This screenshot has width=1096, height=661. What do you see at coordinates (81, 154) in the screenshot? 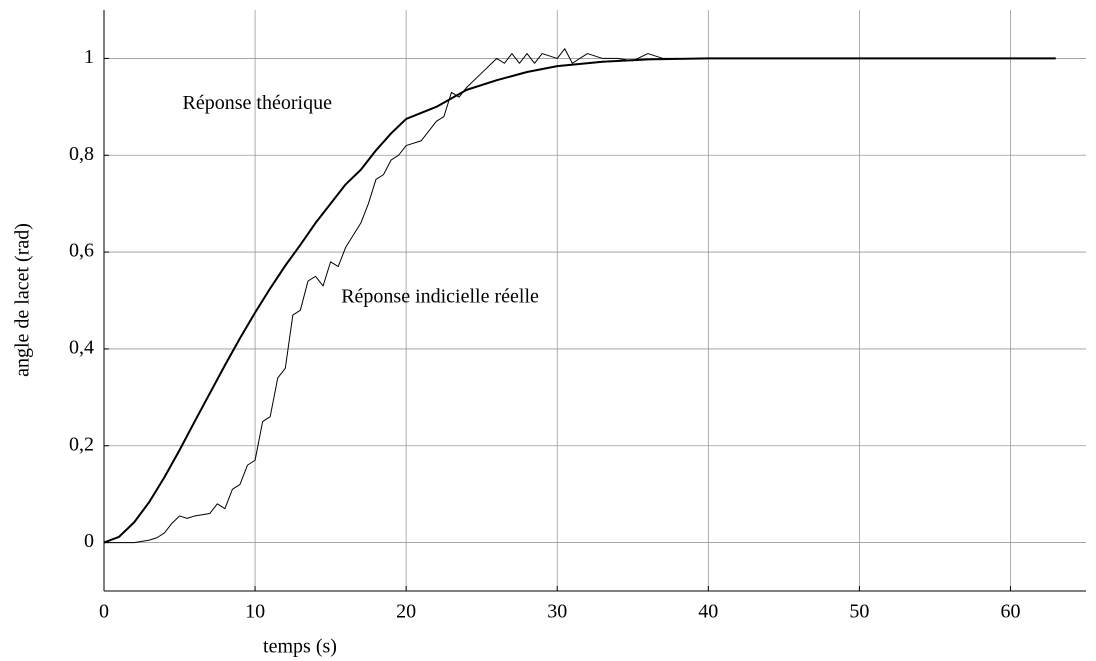
I see `y-tick-label: 0,8` at bounding box center [81, 154].